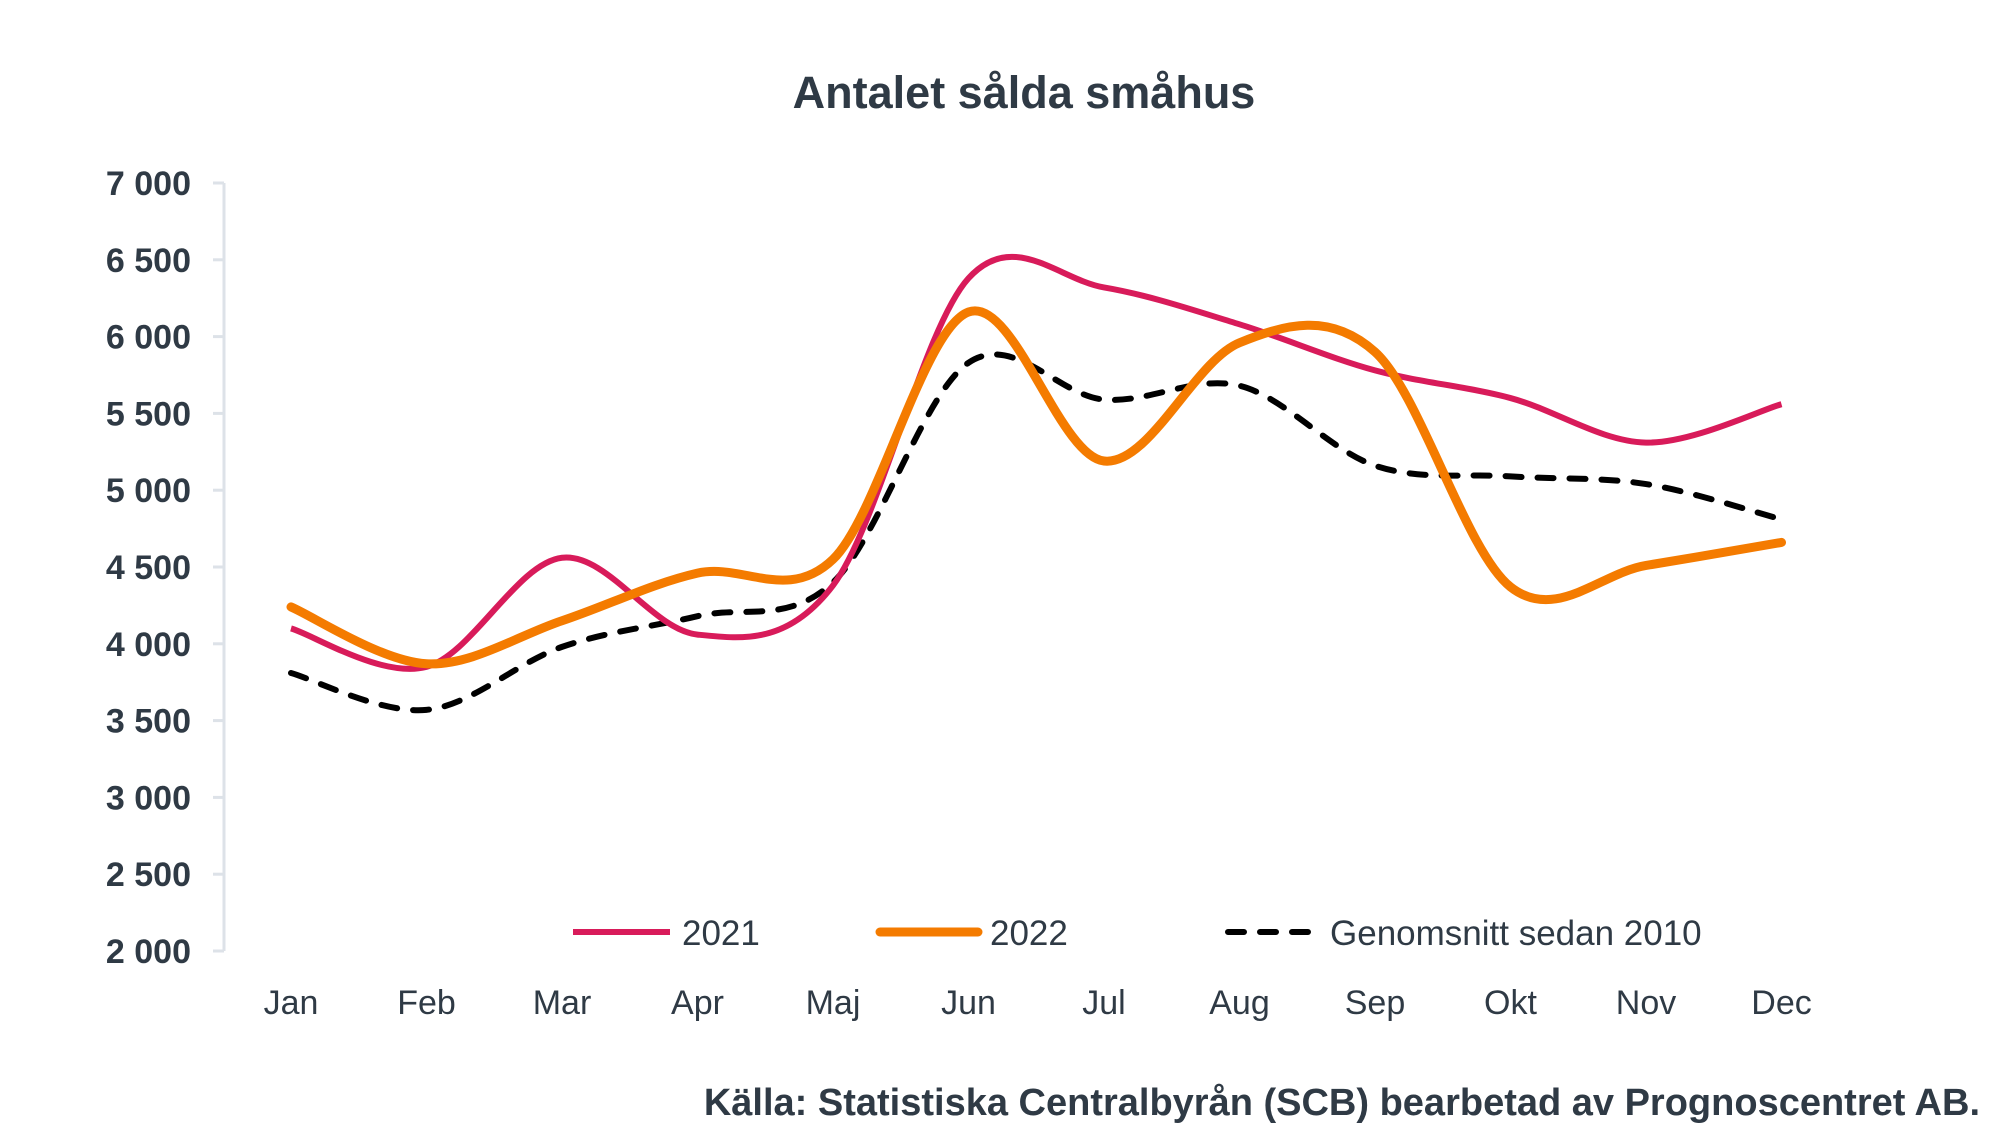 The width and height of the screenshot is (2000, 1139). Describe the element at coordinates (971, 933) in the screenshot. I see `legend-item-2022: 2022` at that location.